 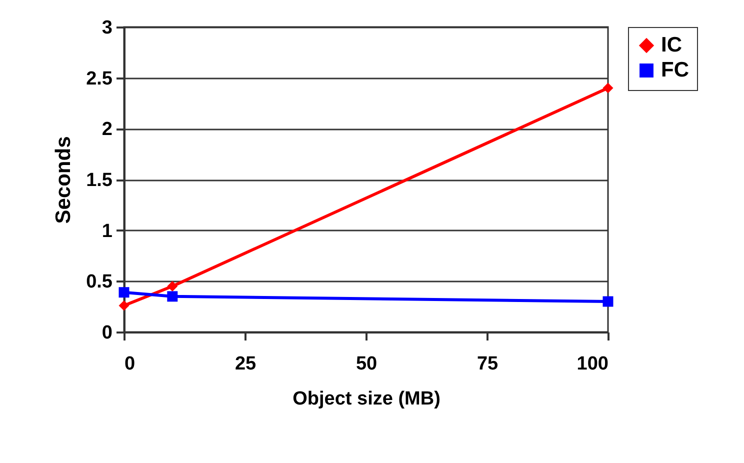 I want to click on x-tick-label: 50, so click(x=367, y=364).